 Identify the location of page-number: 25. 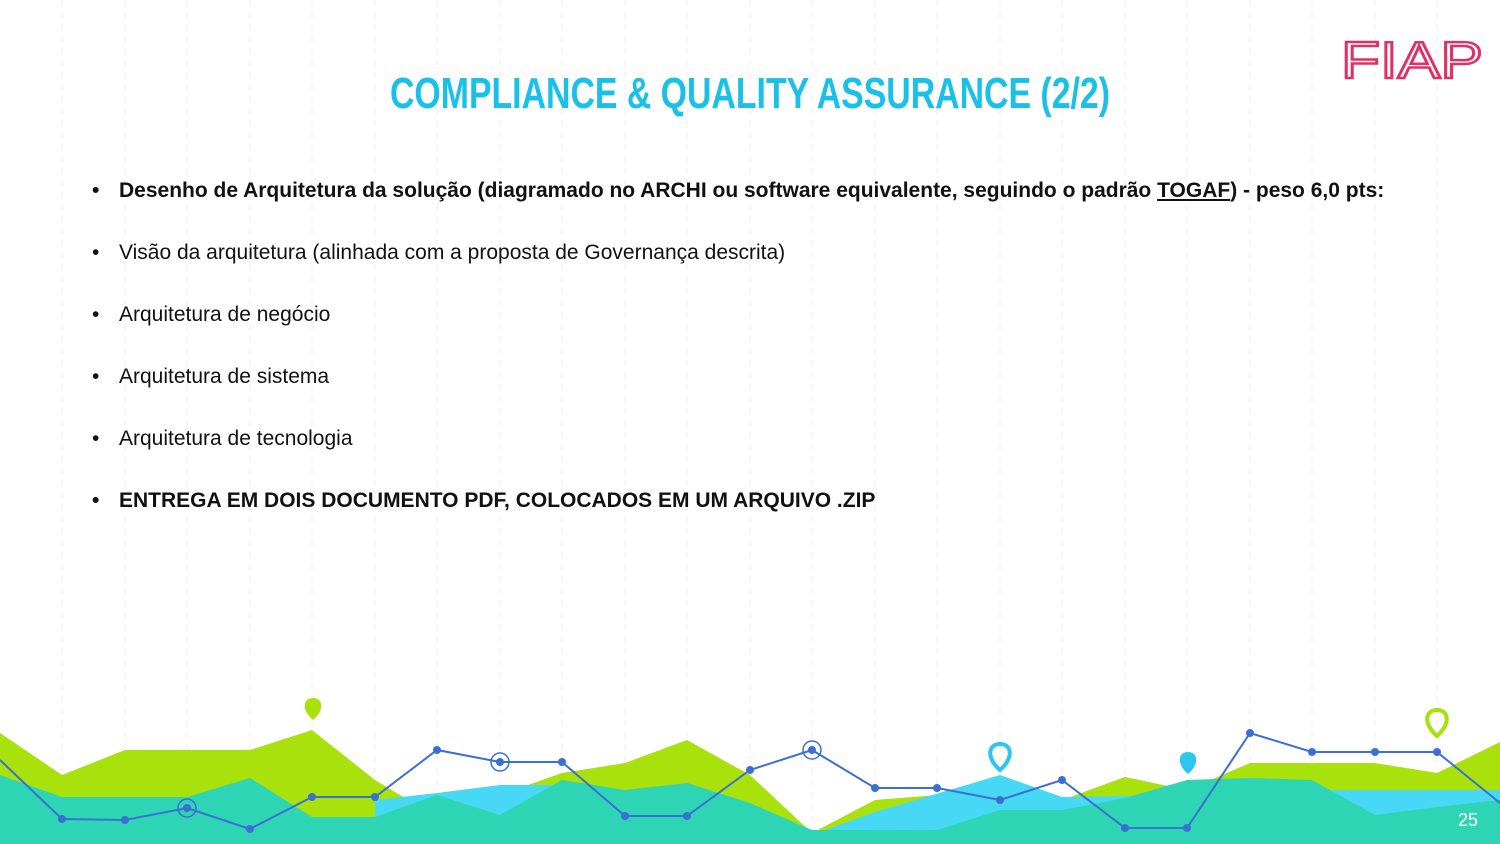
(1468, 820).